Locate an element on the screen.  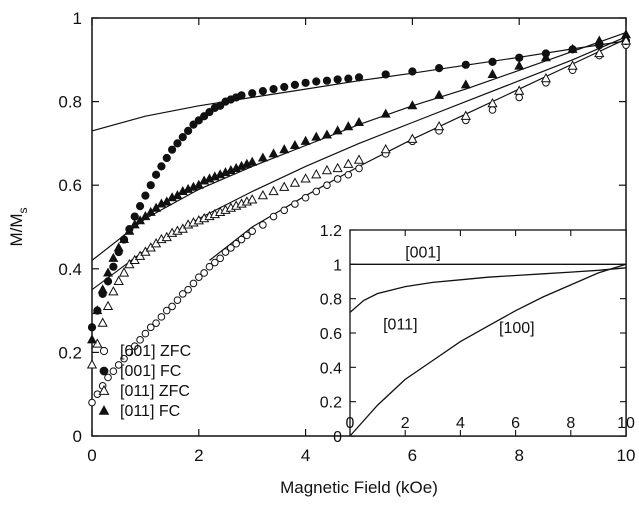
legend-entry: [011] FC is located at coordinates (139, 411).